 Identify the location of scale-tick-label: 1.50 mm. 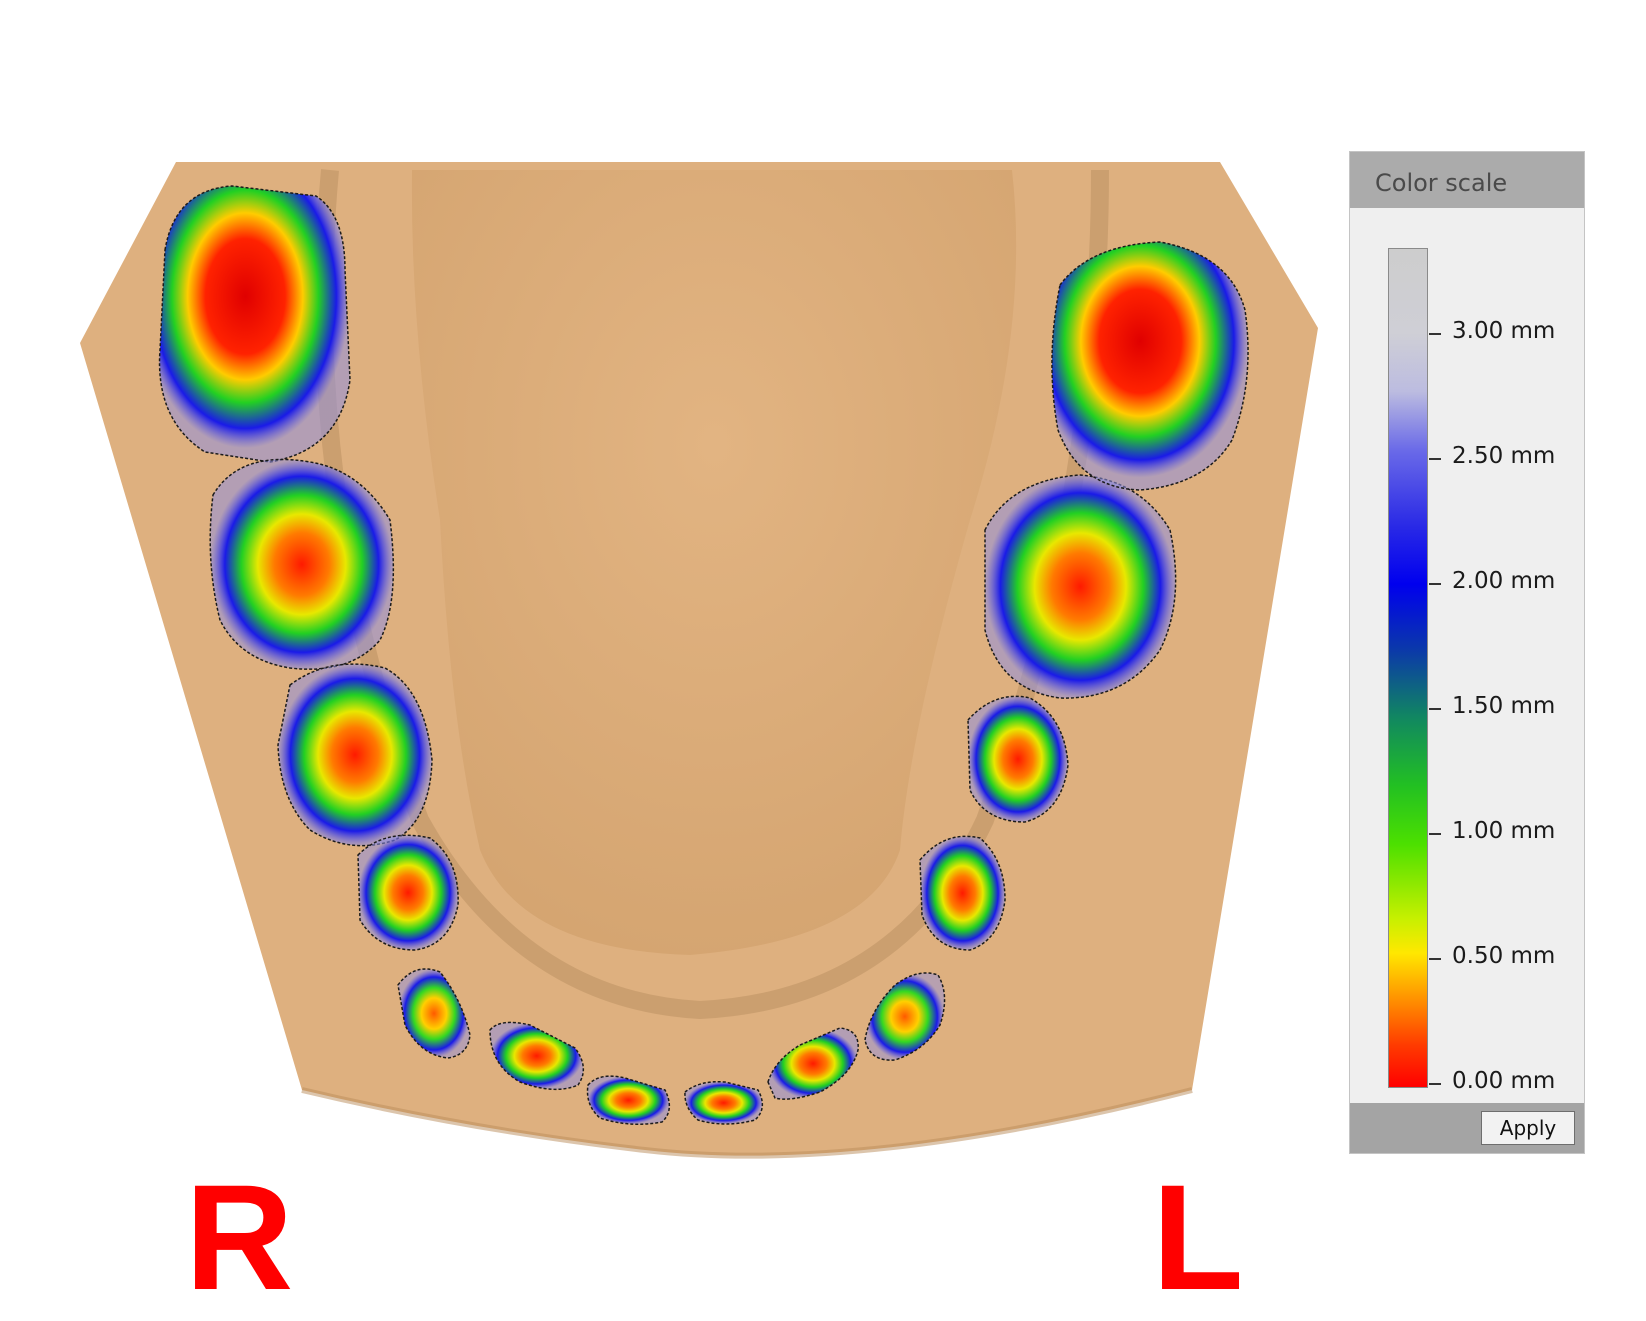
(1504, 706).